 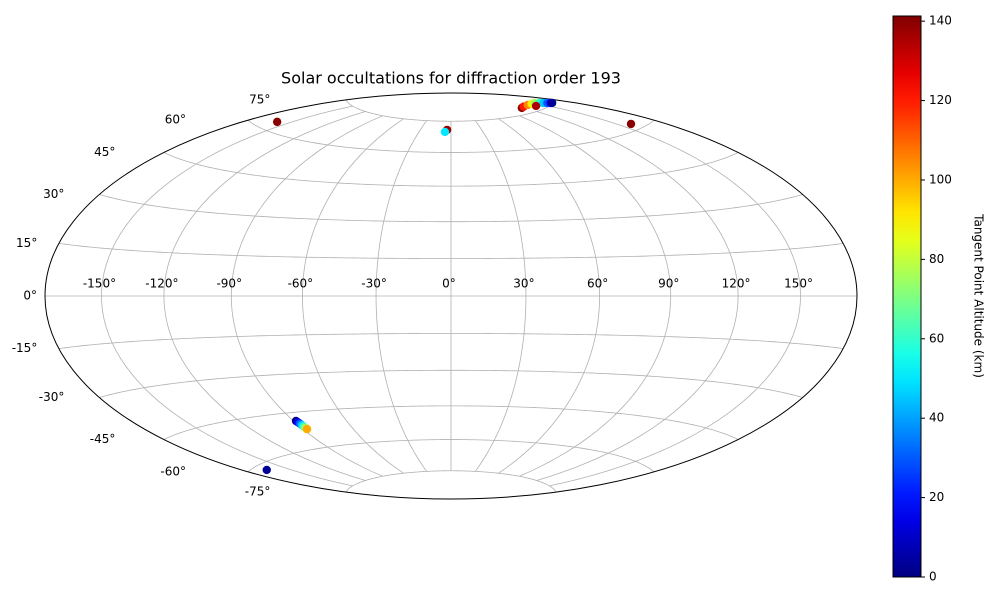 What do you see at coordinates (940, 179) in the screenshot?
I see `colorbar-tick-label: 100` at bounding box center [940, 179].